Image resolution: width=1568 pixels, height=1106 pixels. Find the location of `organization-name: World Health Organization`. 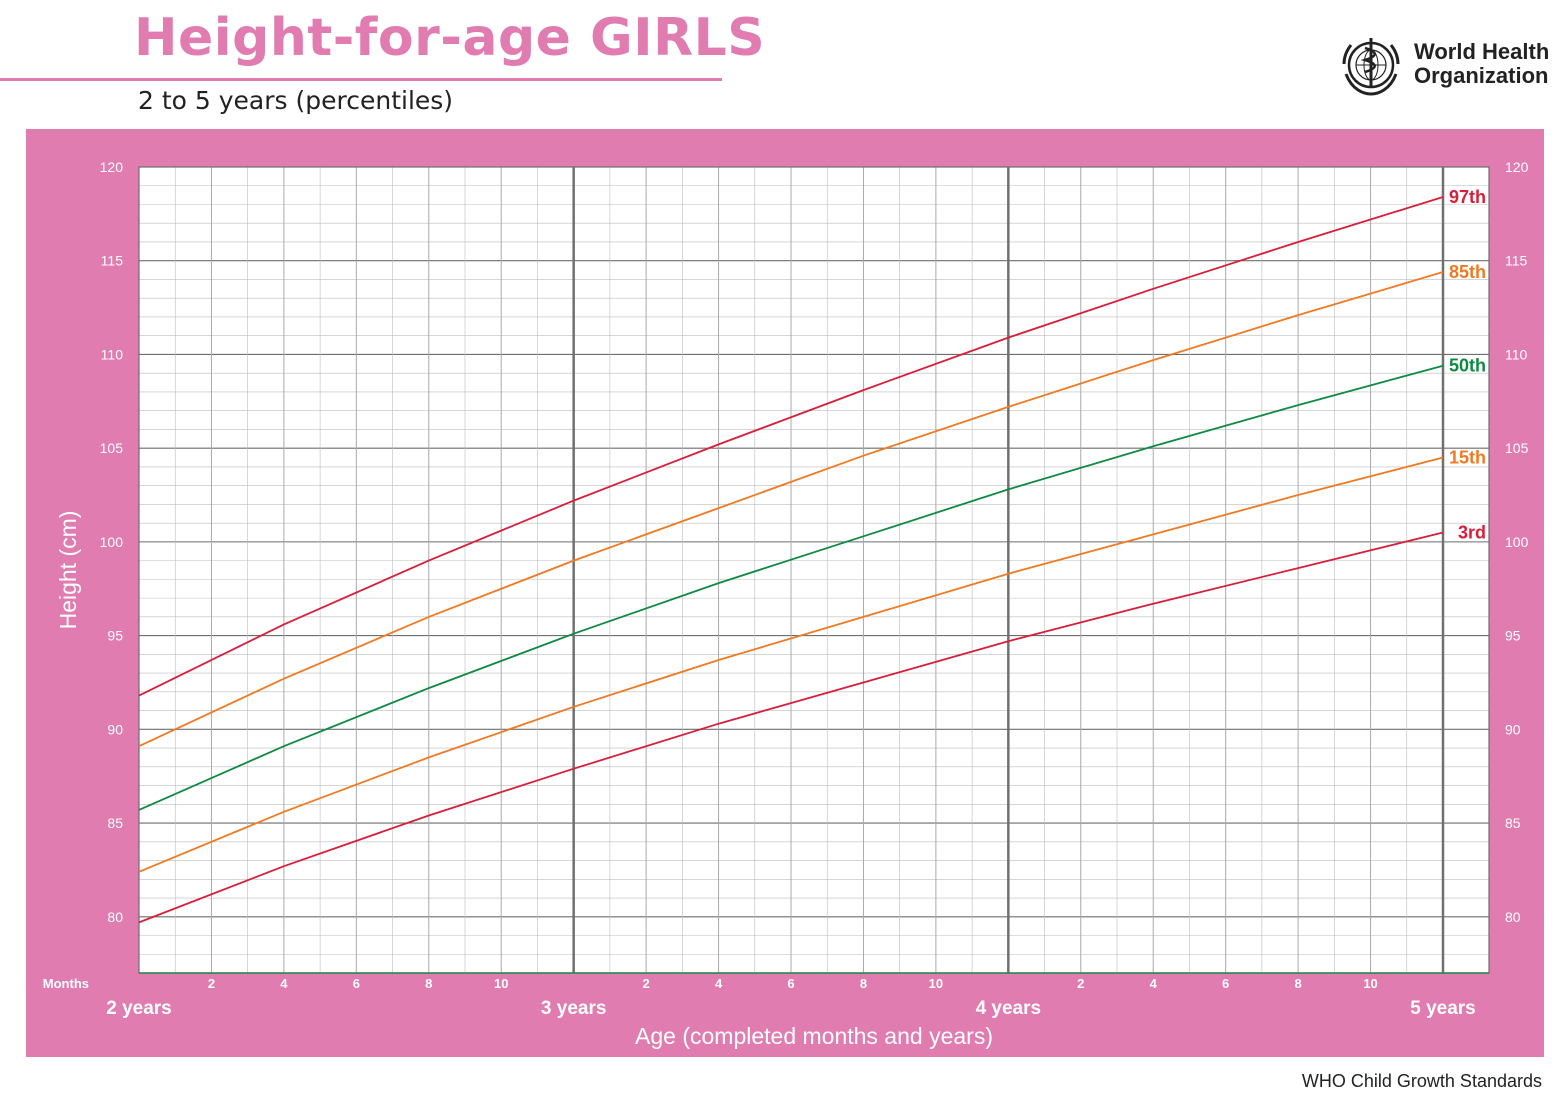

organization-name: World Health Organization is located at coordinates (1481, 64).